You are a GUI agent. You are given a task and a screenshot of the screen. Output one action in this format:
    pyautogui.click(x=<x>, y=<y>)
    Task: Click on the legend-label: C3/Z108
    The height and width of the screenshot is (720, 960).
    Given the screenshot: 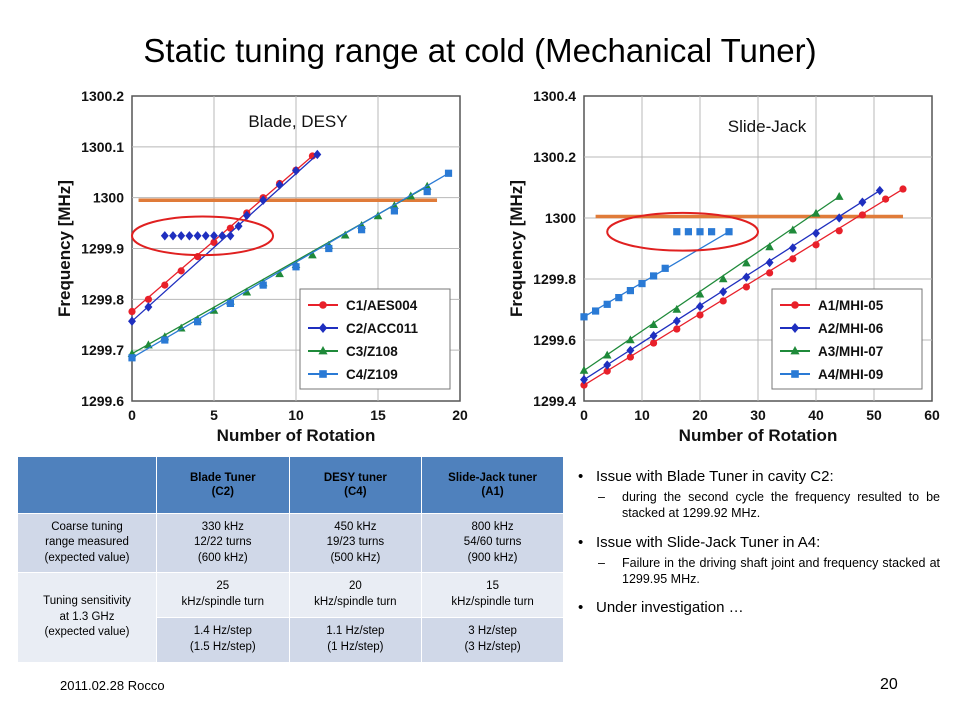 What is the action you would take?
    pyautogui.click(x=372, y=351)
    